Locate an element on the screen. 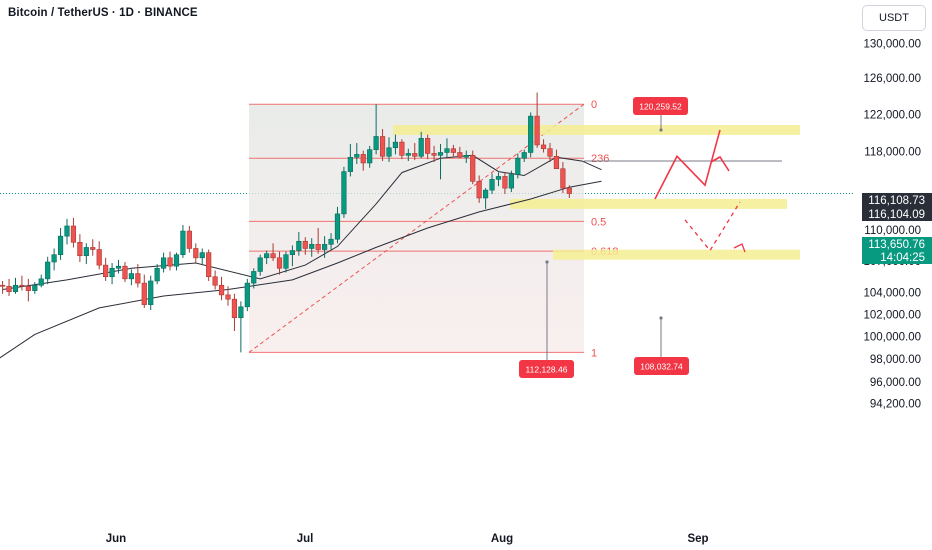 The width and height of the screenshot is (932, 550). price-tag-label: 14:04:25 is located at coordinates (902, 258).